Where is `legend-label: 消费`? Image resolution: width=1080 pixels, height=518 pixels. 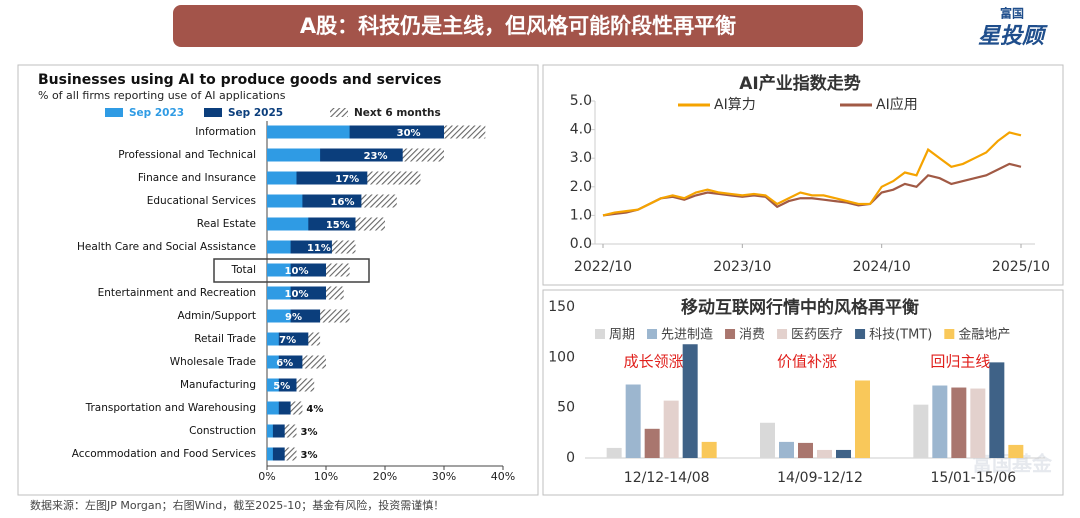
legend-label: 消费 is located at coordinates (752, 335).